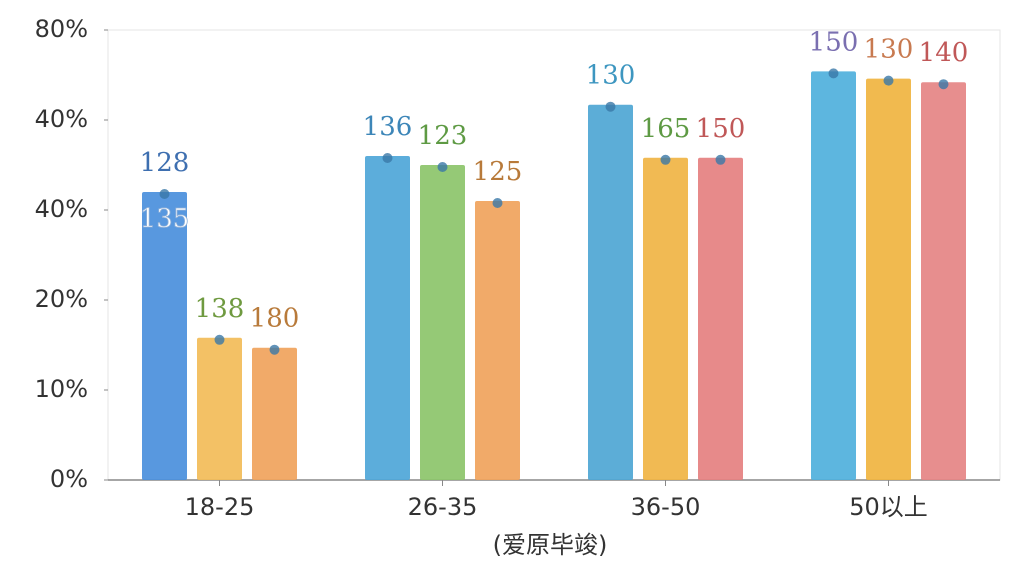 This screenshot has height=580, width=1024. Describe the element at coordinates (220, 309) in the screenshot. I see `data-label: 138` at that location.